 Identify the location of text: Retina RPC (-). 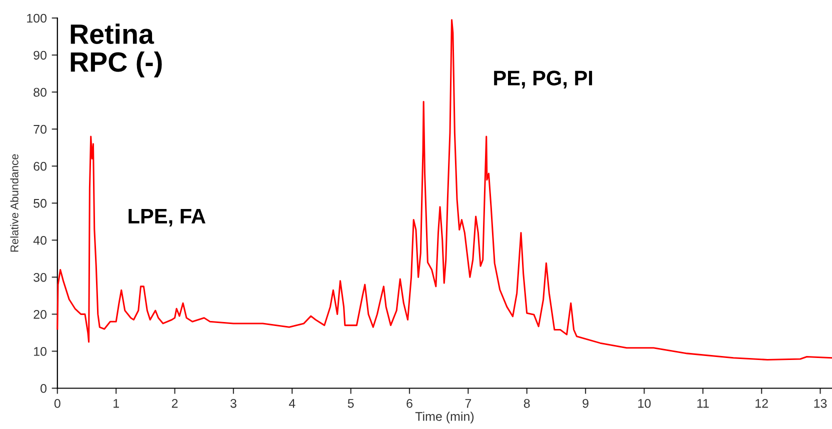
(116, 51).